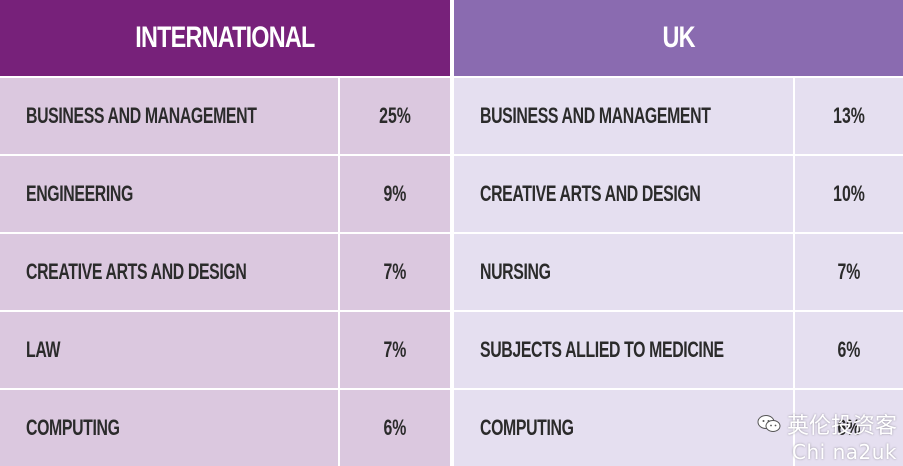 The image size is (903, 466). I want to click on percent-cell: 25%, so click(394, 116).